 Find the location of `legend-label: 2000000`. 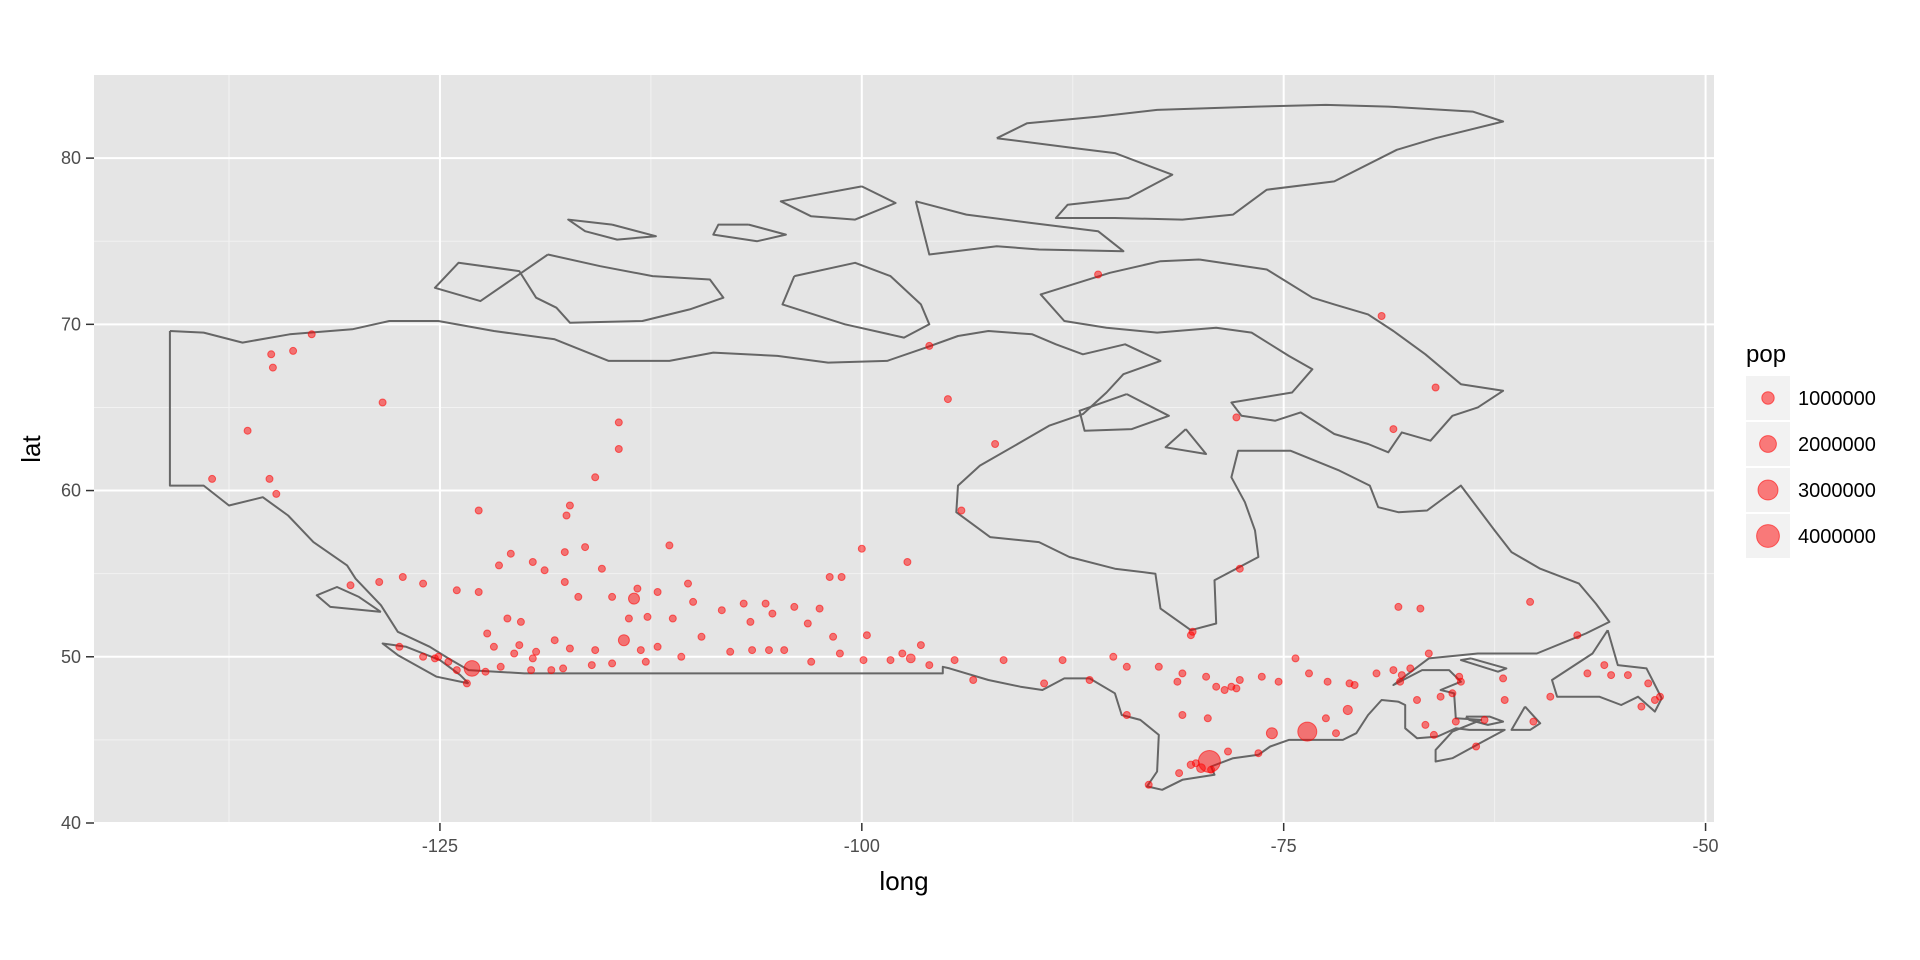

legend-label: 2000000 is located at coordinates (1837, 445).